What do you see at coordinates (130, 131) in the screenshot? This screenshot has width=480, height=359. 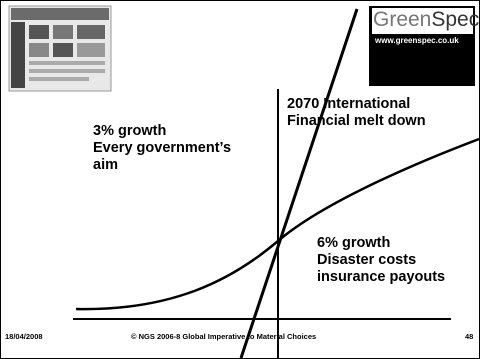 I see `annotation-line: 3% growth` at bounding box center [130, 131].